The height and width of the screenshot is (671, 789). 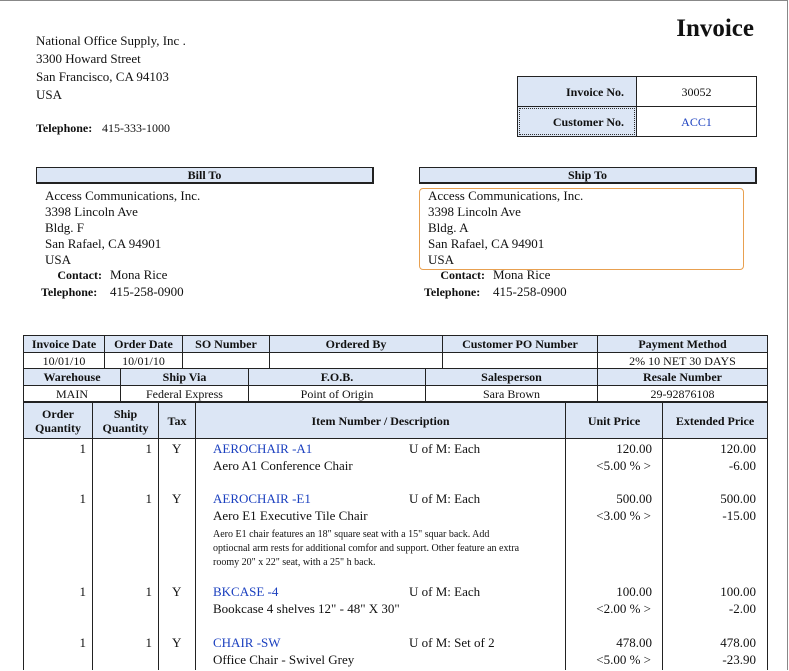 I want to click on order-value: Point of Origin, so click(x=337, y=393).